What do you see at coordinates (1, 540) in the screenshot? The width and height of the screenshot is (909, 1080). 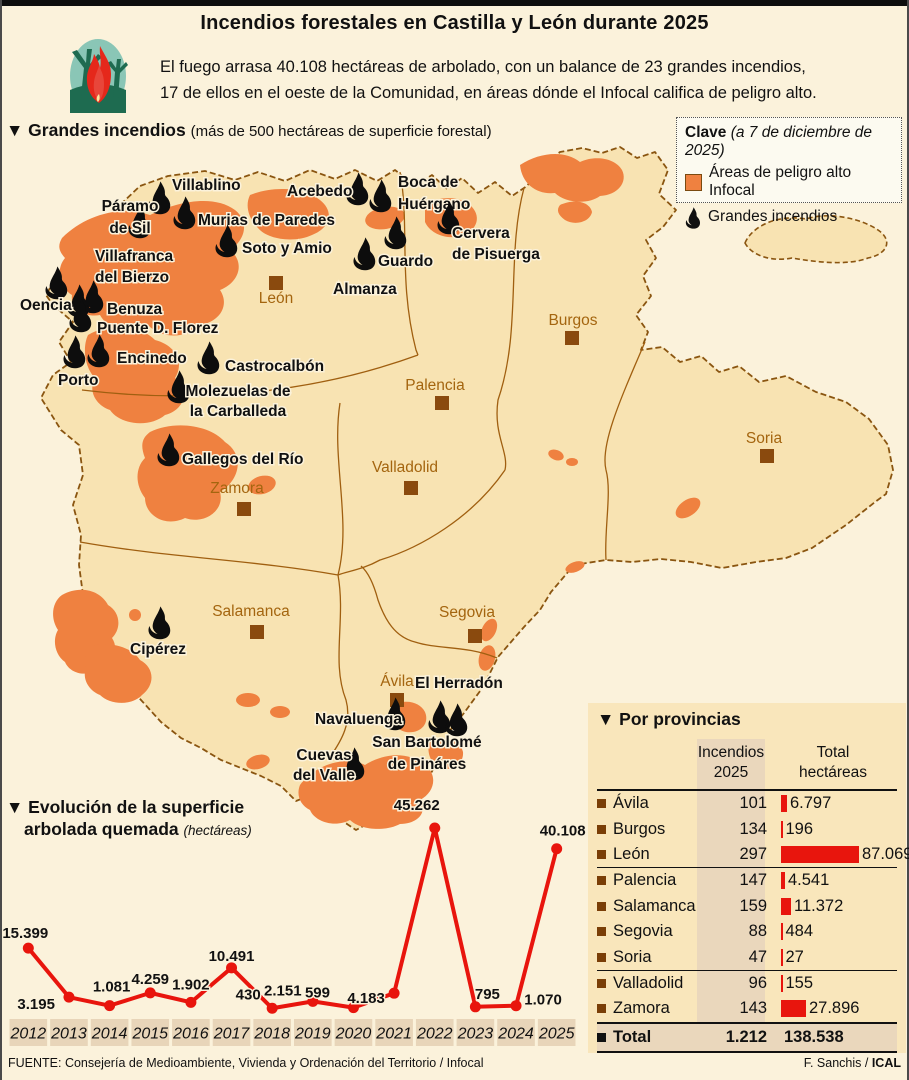 I see `frame-left-bar` at bounding box center [1, 540].